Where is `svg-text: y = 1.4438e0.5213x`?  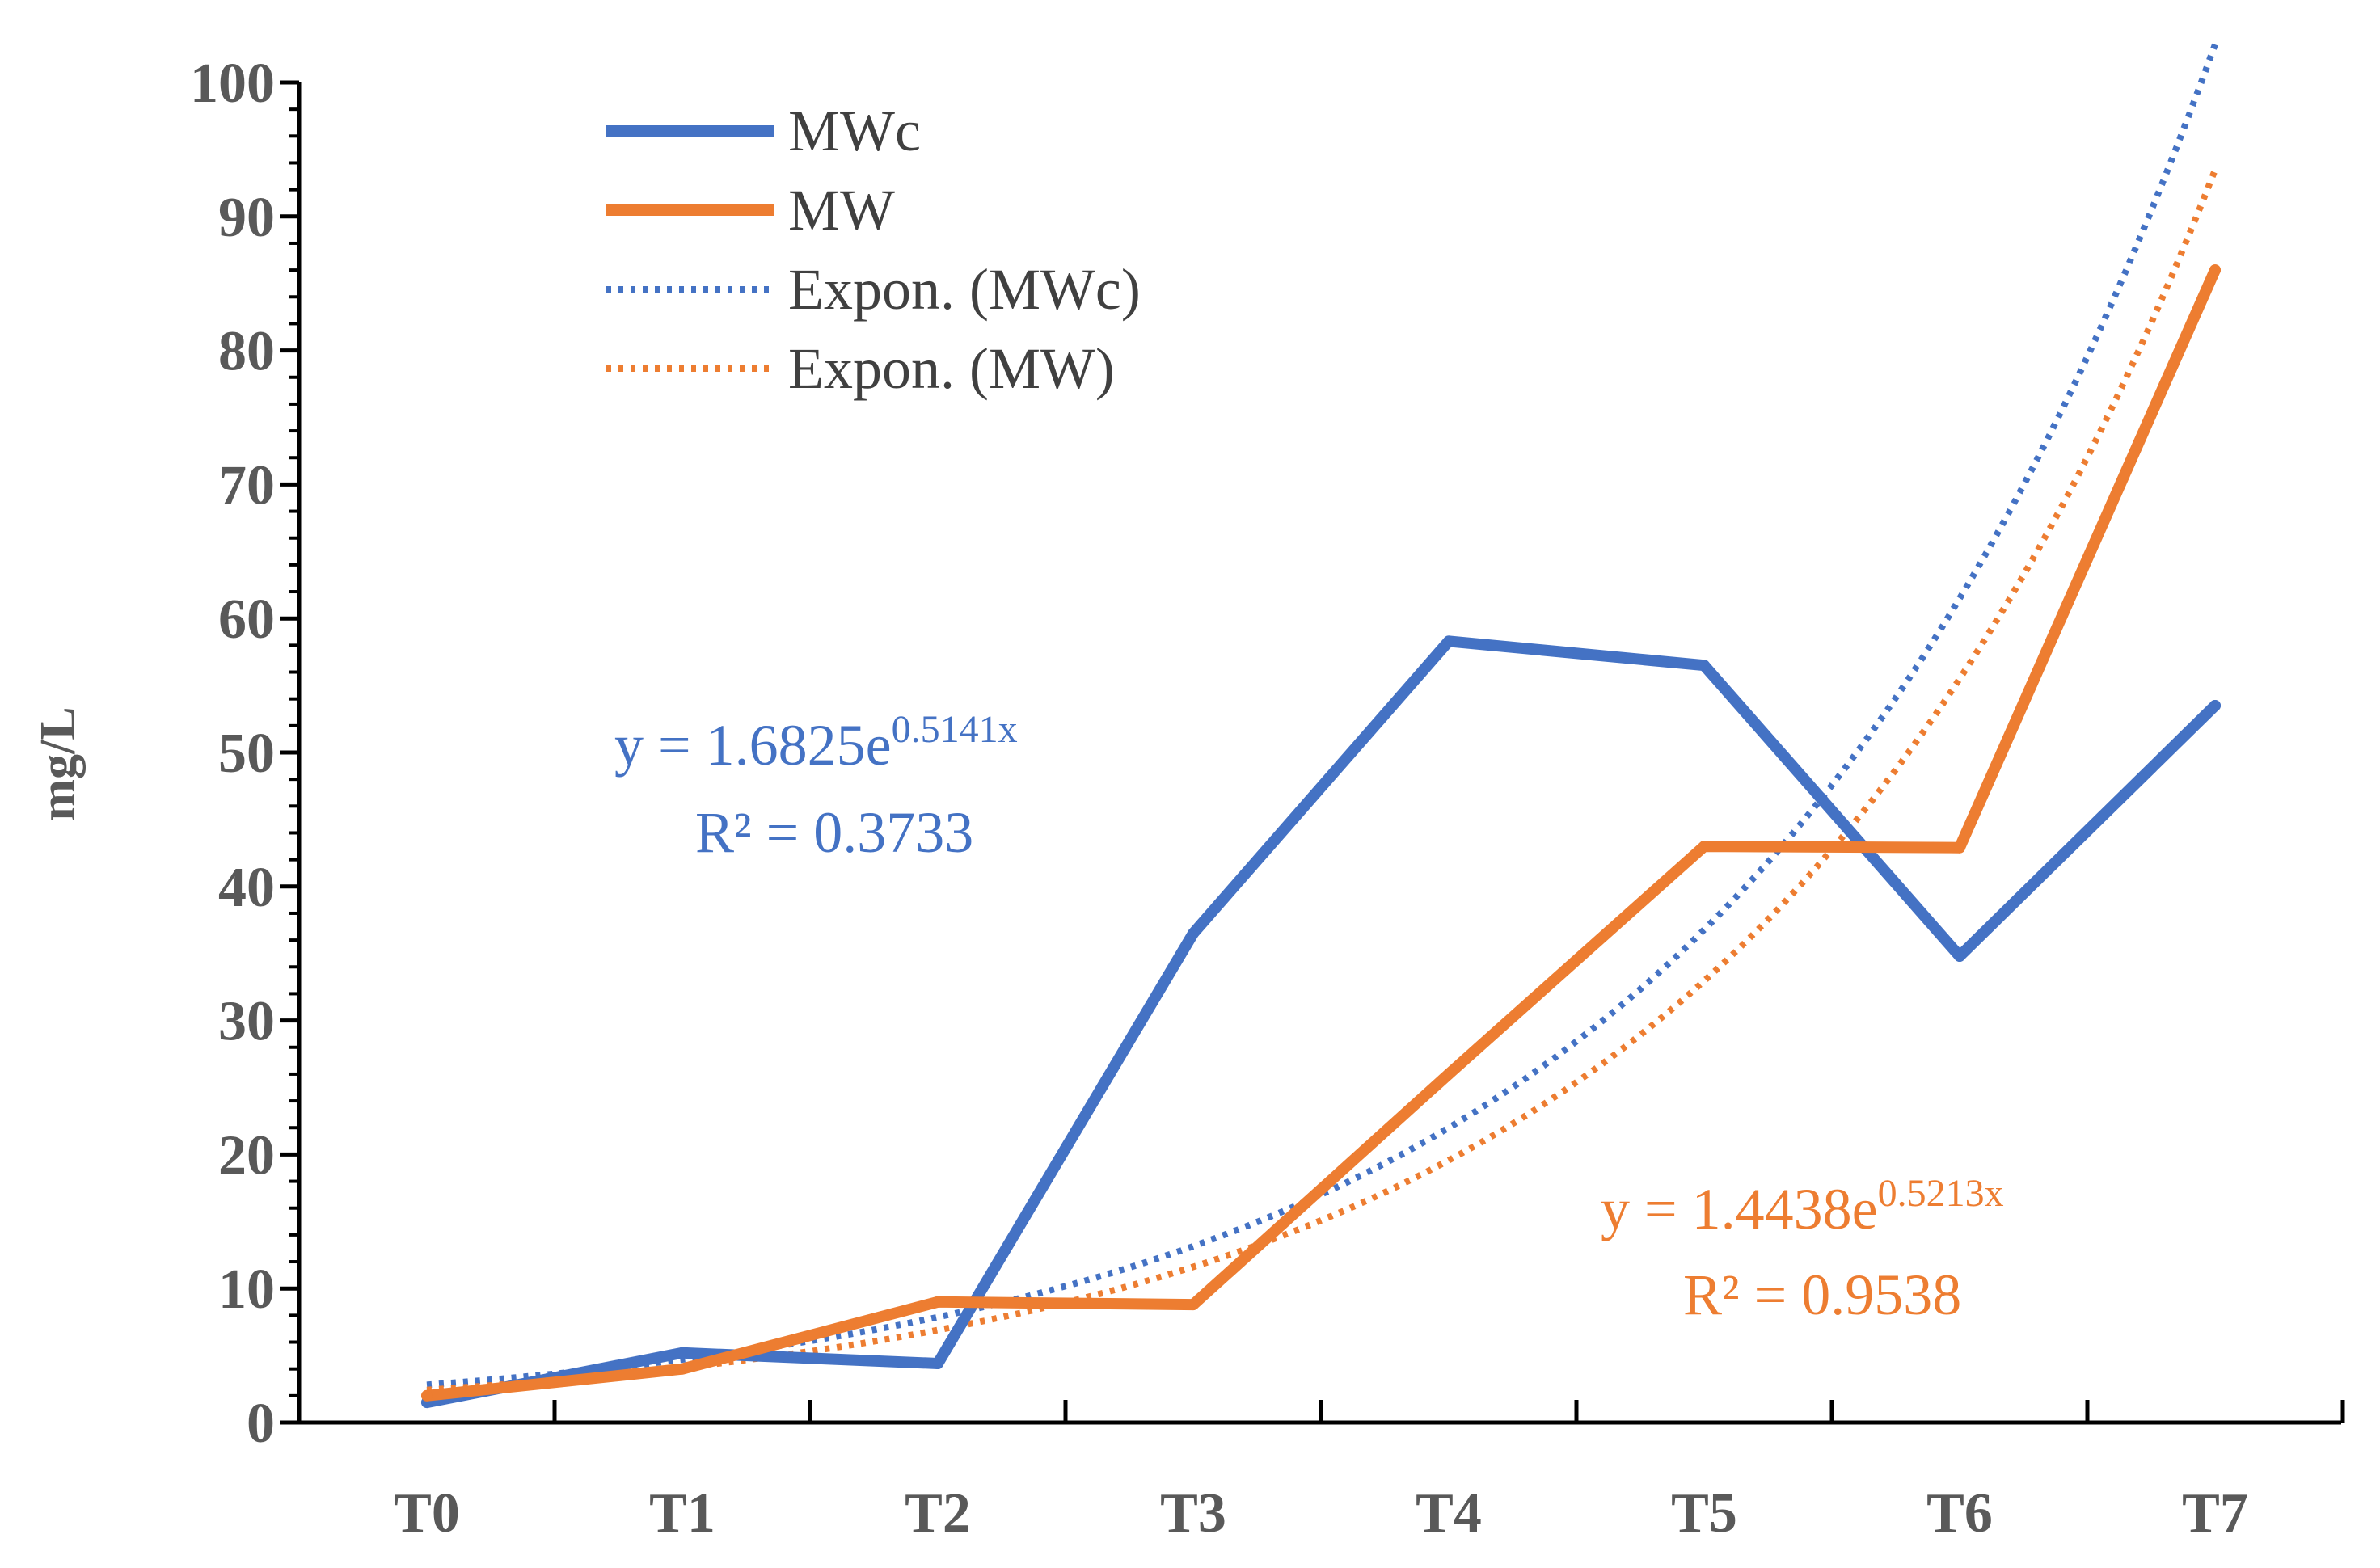 svg-text: y = 1.4438e0.5213x is located at coordinates (1802, 1206).